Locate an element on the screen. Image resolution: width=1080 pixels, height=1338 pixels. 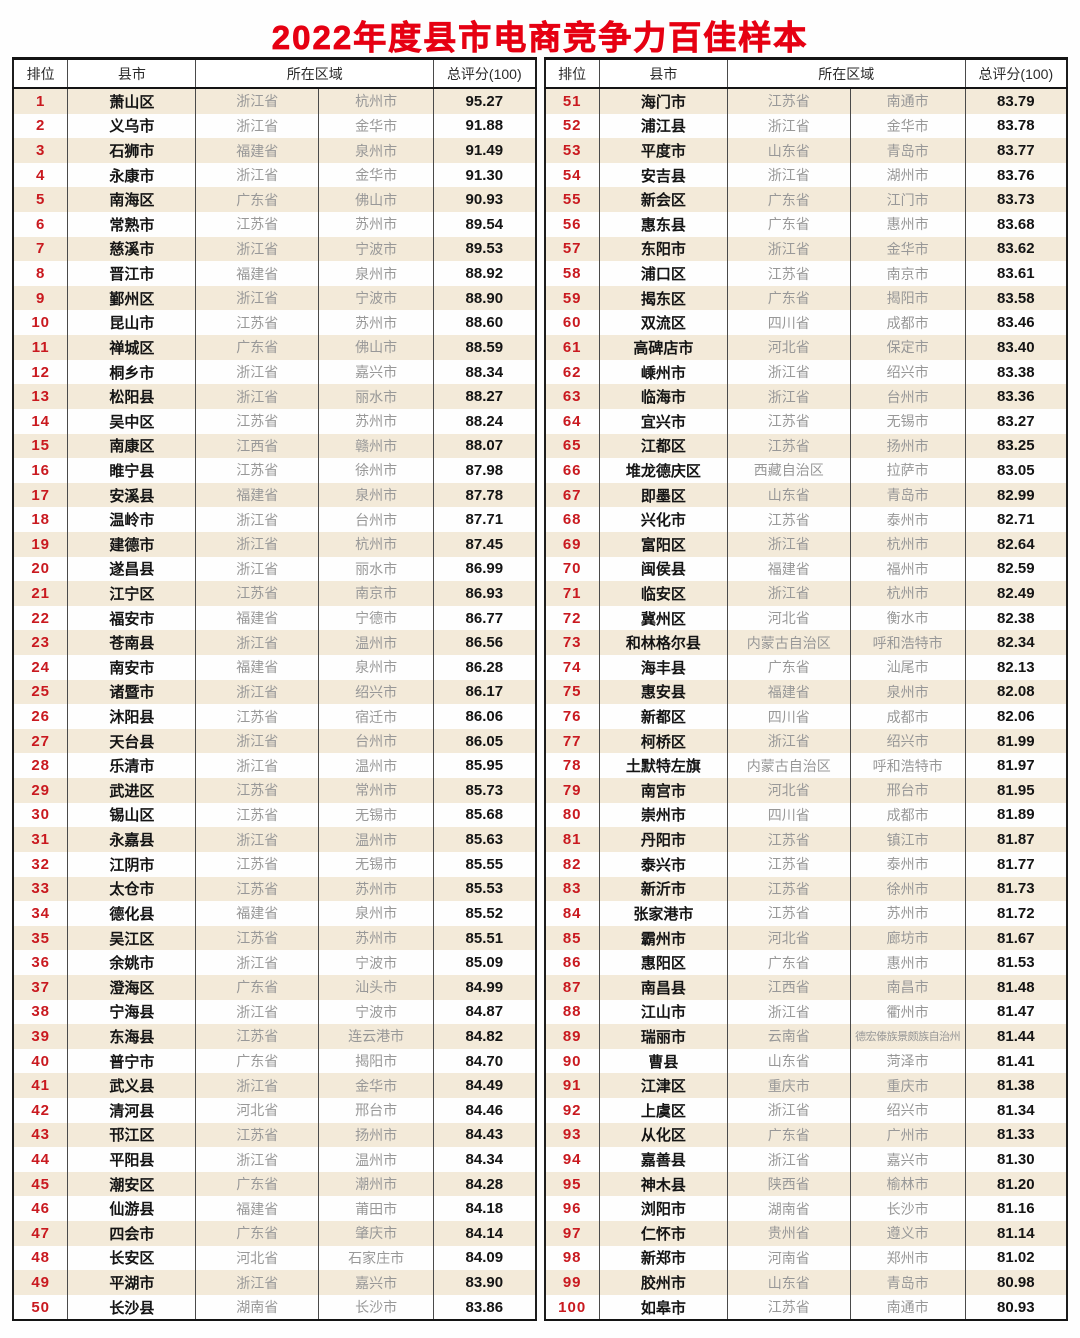
score-cell: 81.16 is located at coordinates (1015, 1209).